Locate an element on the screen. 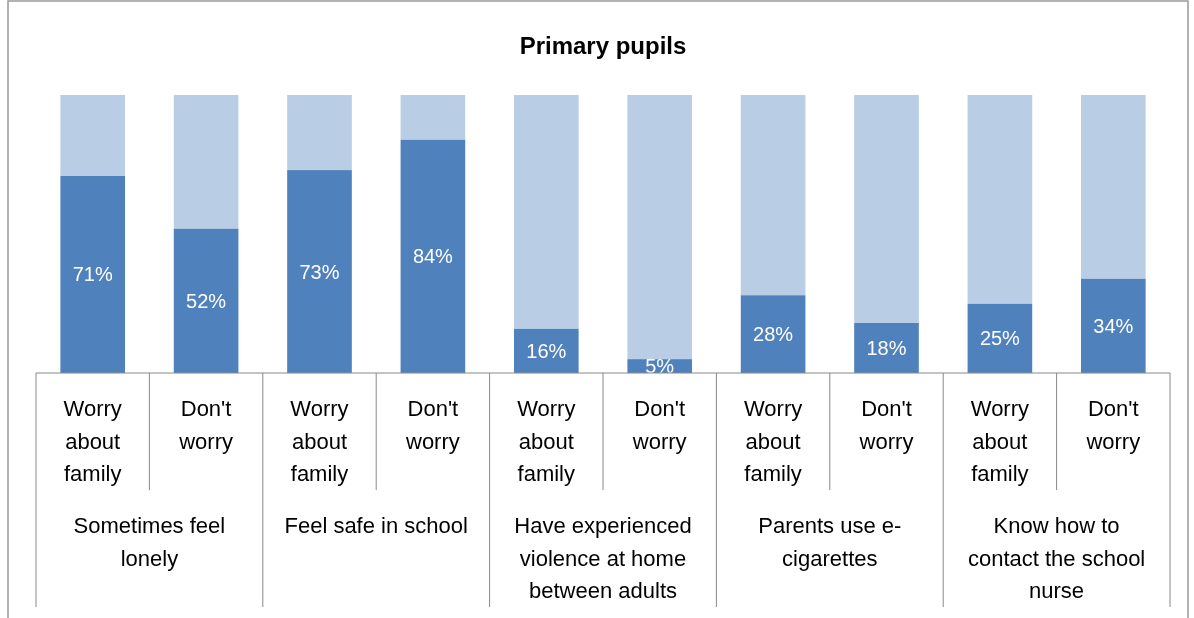 The width and height of the screenshot is (1194, 618). data-label: 16% is located at coordinates (546, 350).